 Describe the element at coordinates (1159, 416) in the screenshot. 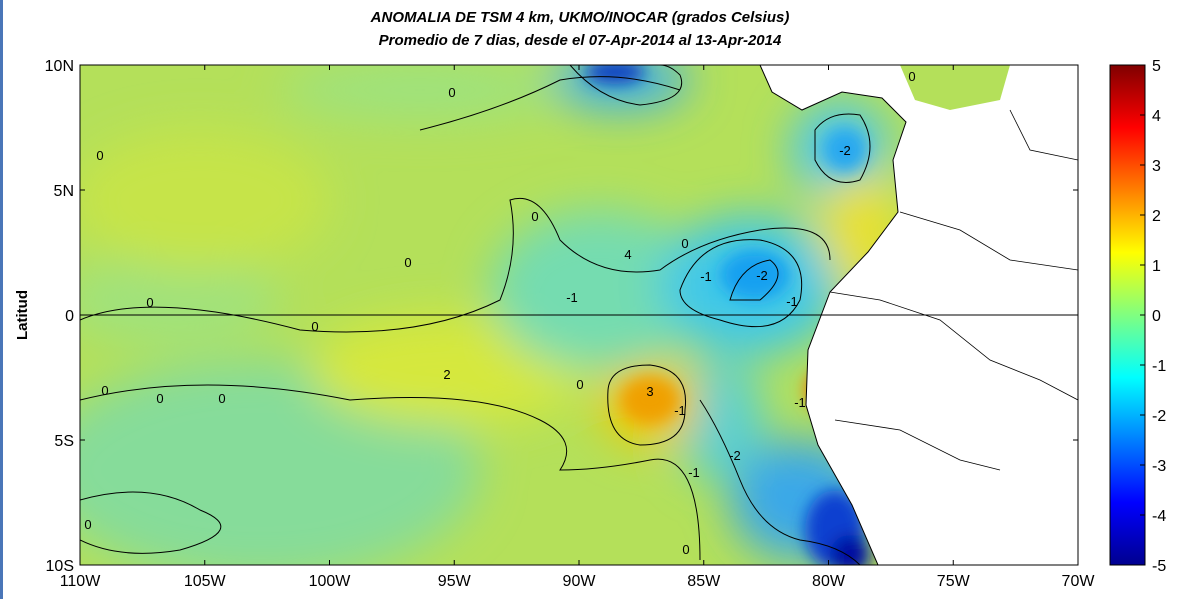

I see `colorbar-tick-label: -2` at that location.